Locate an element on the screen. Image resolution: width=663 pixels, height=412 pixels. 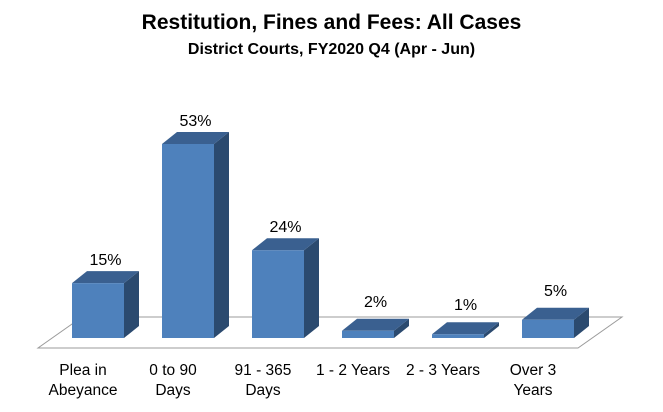
category-label-line: 2 - 3 Years is located at coordinates (443, 370).